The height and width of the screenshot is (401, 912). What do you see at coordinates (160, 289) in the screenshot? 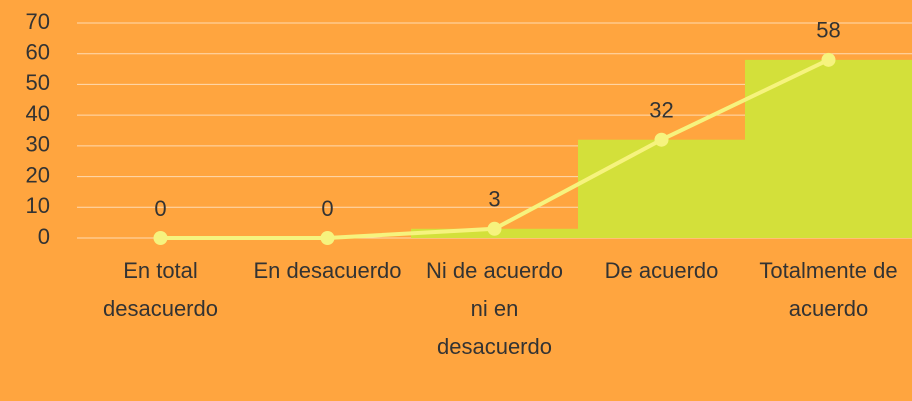
I see `x-tick-label: En total desacuerdo` at bounding box center [160, 289].